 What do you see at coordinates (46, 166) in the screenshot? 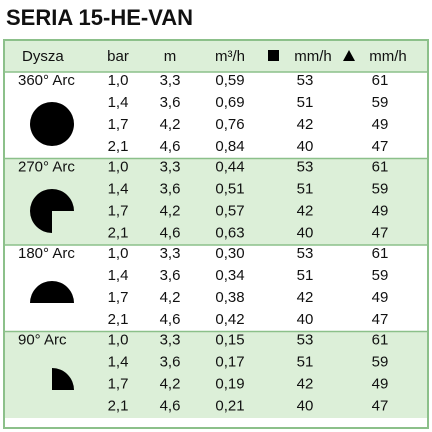
I see `group-label: 270° Arc` at bounding box center [46, 166].